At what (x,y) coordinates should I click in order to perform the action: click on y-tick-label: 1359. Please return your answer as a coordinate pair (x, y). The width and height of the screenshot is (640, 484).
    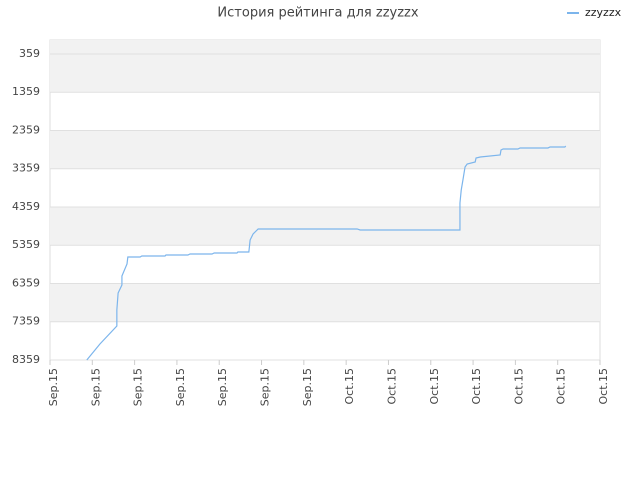
    Looking at the image, I should click on (26, 91).